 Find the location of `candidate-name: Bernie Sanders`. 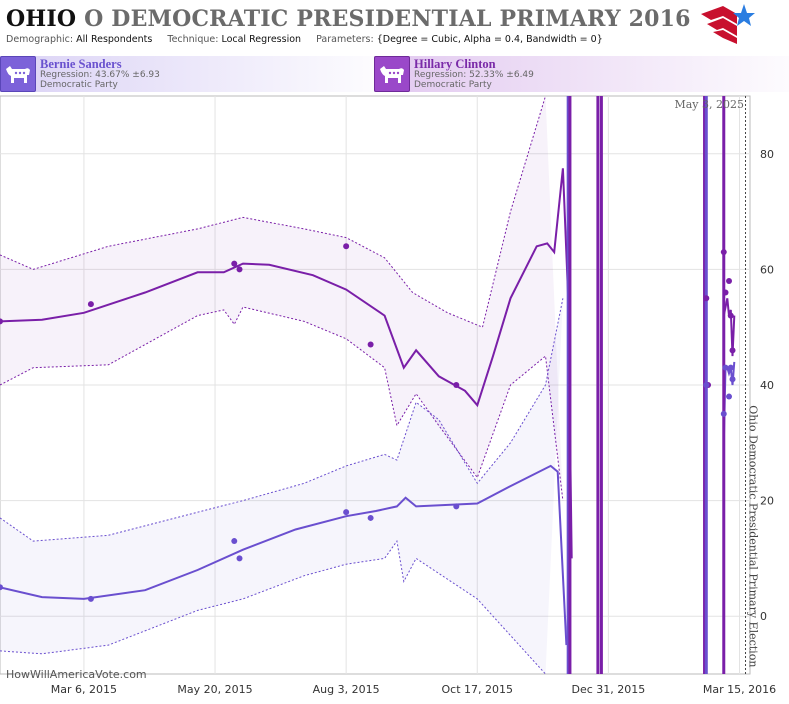

candidate-name: Bernie Sanders is located at coordinates (81, 64).